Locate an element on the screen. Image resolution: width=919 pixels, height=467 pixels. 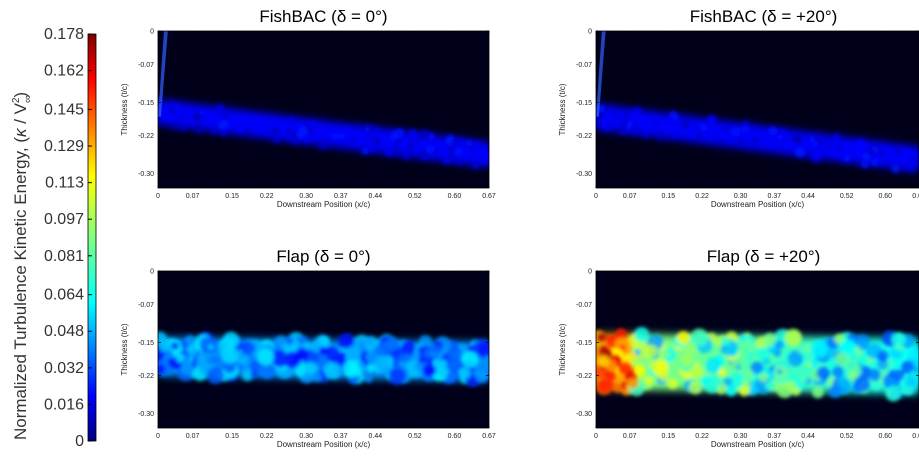
tke-field is located at coordinates (323, 359).